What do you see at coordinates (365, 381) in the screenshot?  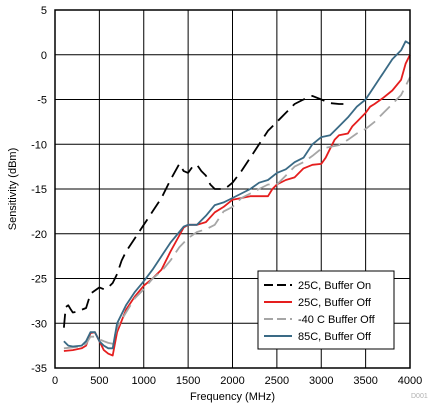 I see `x-tick-label: 3500` at bounding box center [365, 381].